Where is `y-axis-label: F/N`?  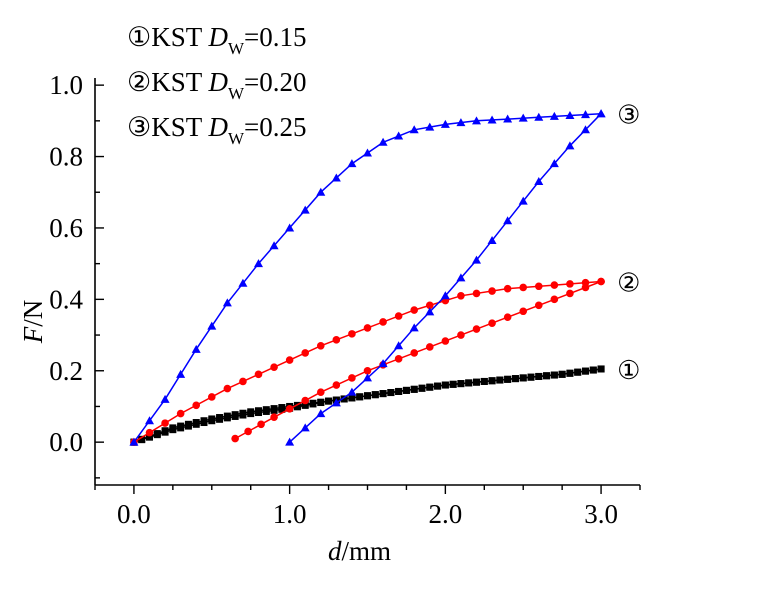
y-axis-label: F/N is located at coordinates (33, 322).